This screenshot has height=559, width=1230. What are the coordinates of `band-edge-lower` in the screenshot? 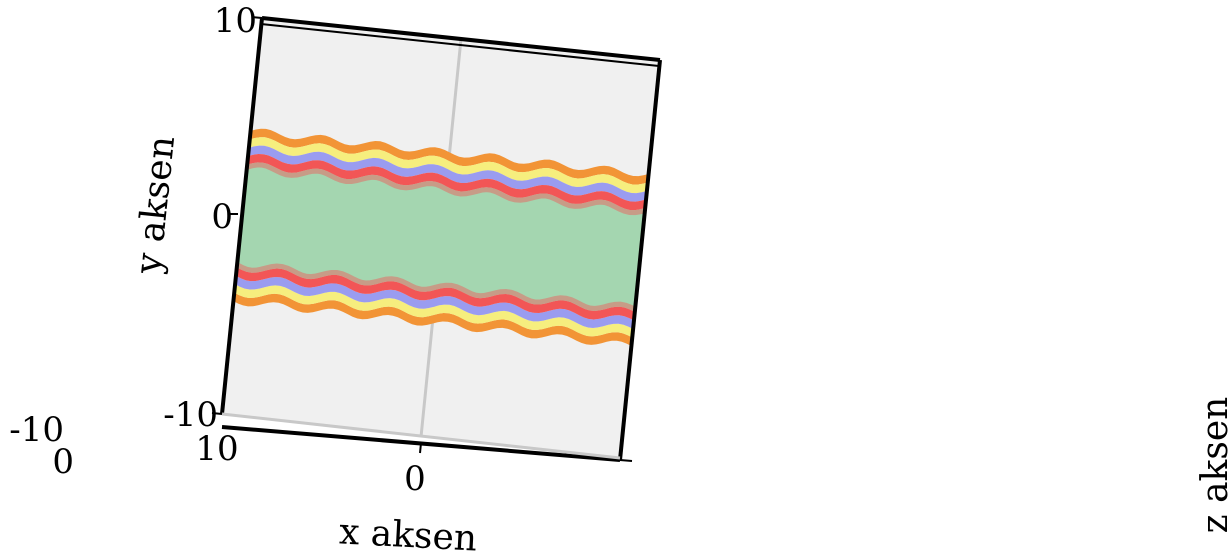 It's located at (436, 290).